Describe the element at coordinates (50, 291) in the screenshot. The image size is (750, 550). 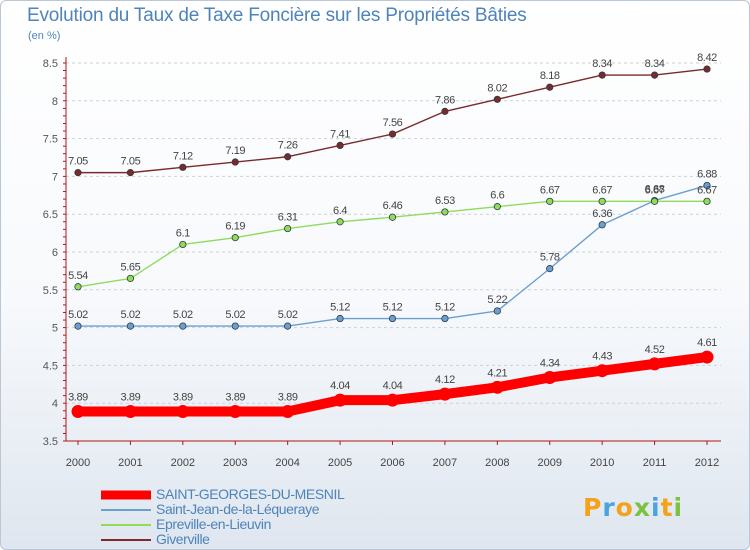
I see `y-tick-label: 5.5` at that location.